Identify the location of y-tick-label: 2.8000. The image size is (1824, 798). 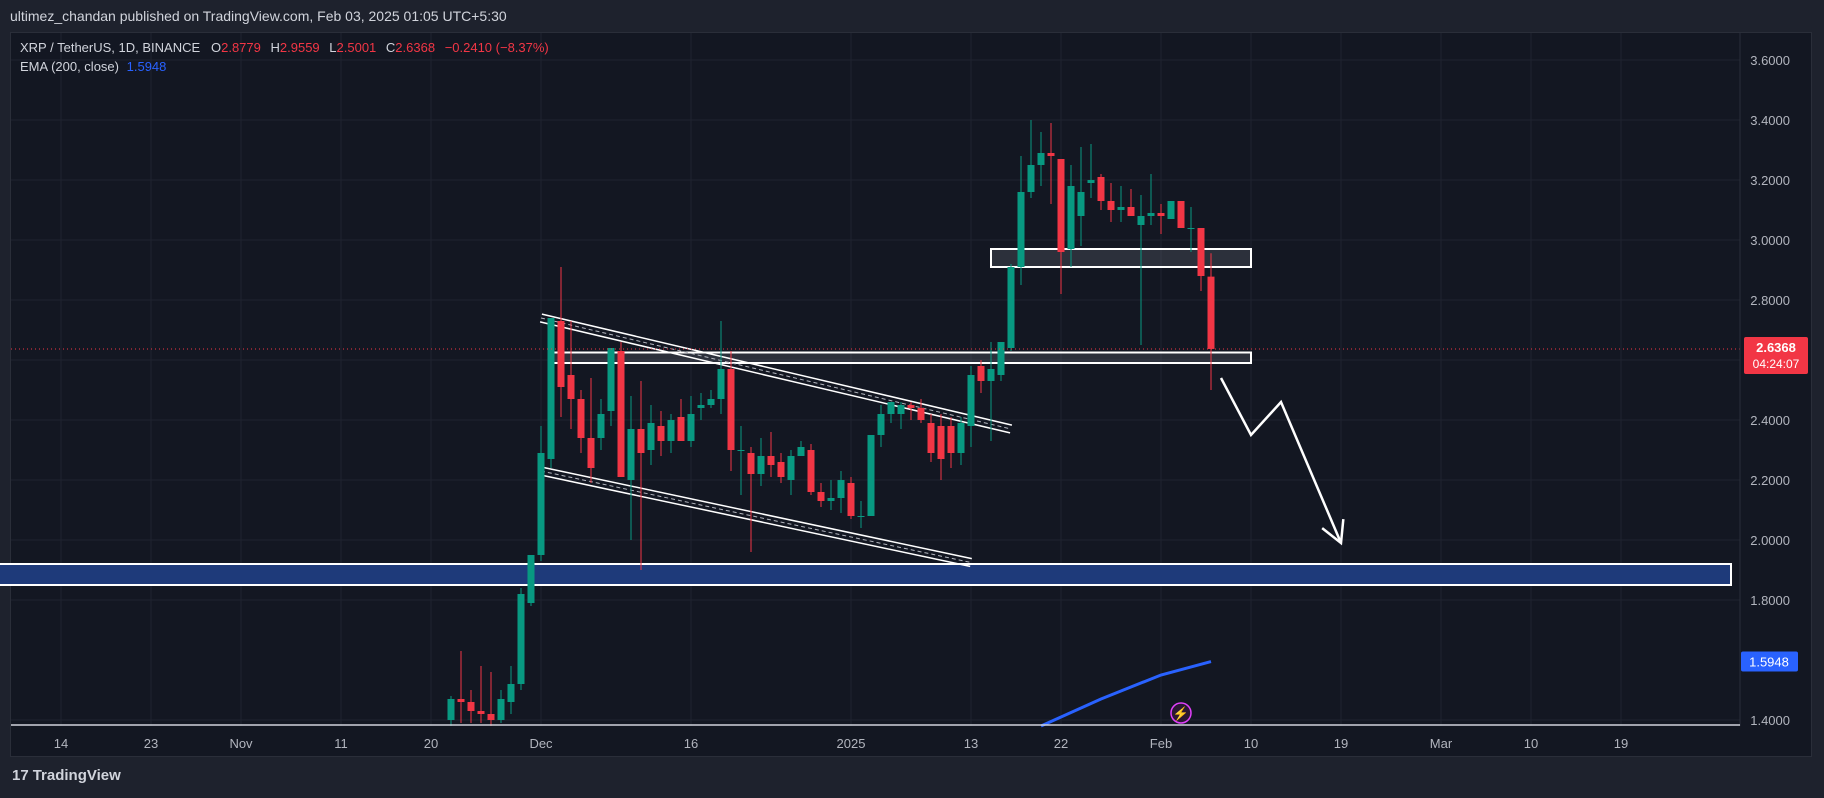
(1770, 300).